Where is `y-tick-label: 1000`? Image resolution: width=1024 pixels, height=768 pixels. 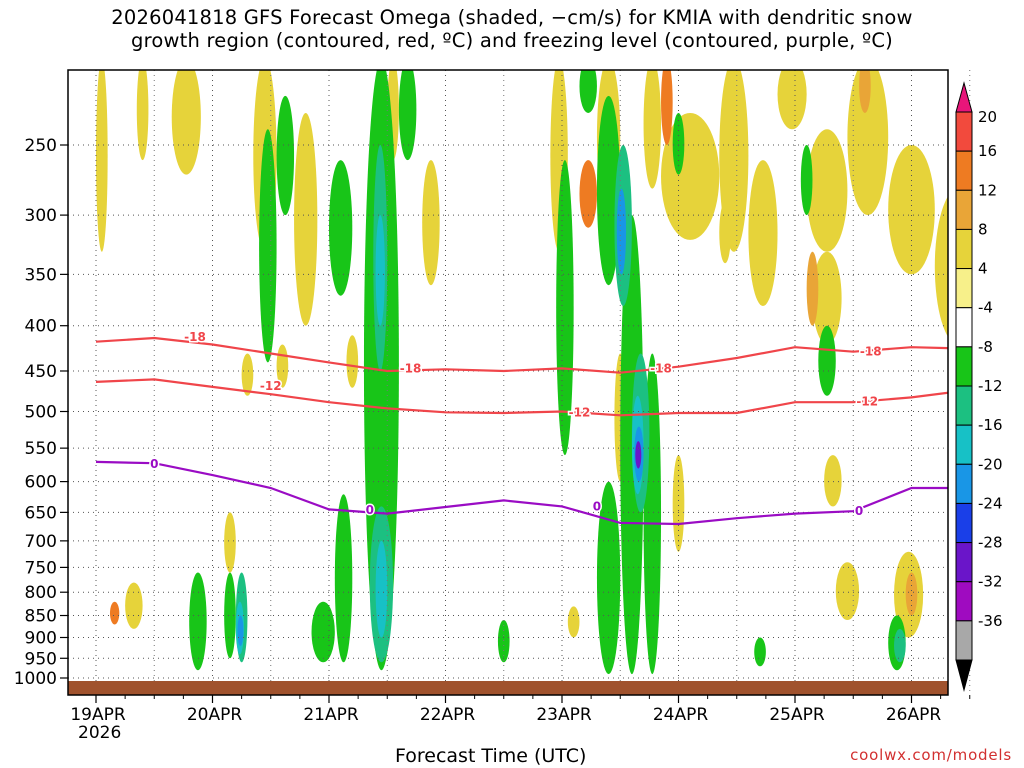
y-tick-label: 1000 is located at coordinates (35, 679).